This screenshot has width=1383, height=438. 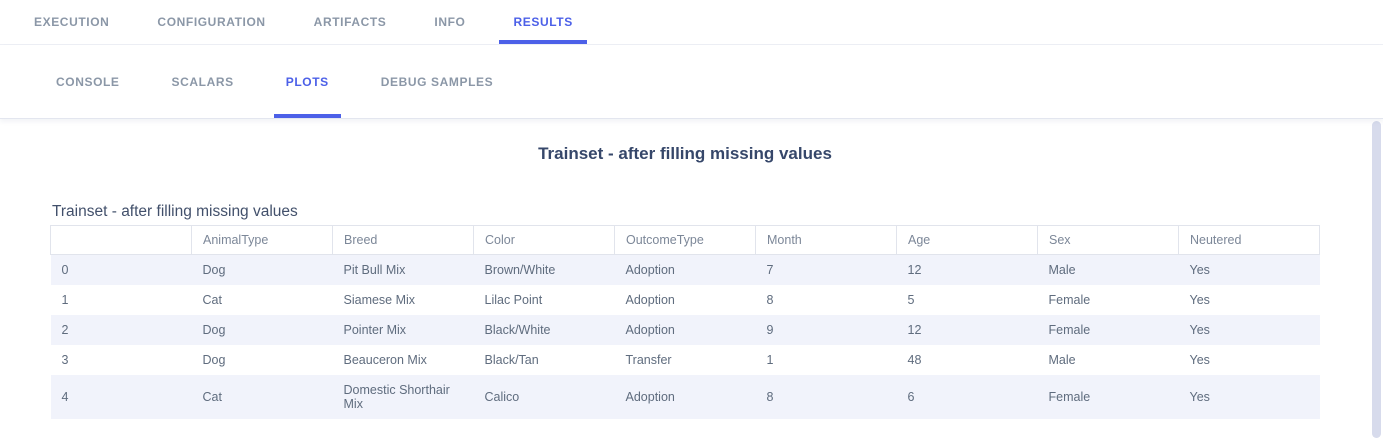 I want to click on table-header-cell: Age, so click(x=967, y=240).